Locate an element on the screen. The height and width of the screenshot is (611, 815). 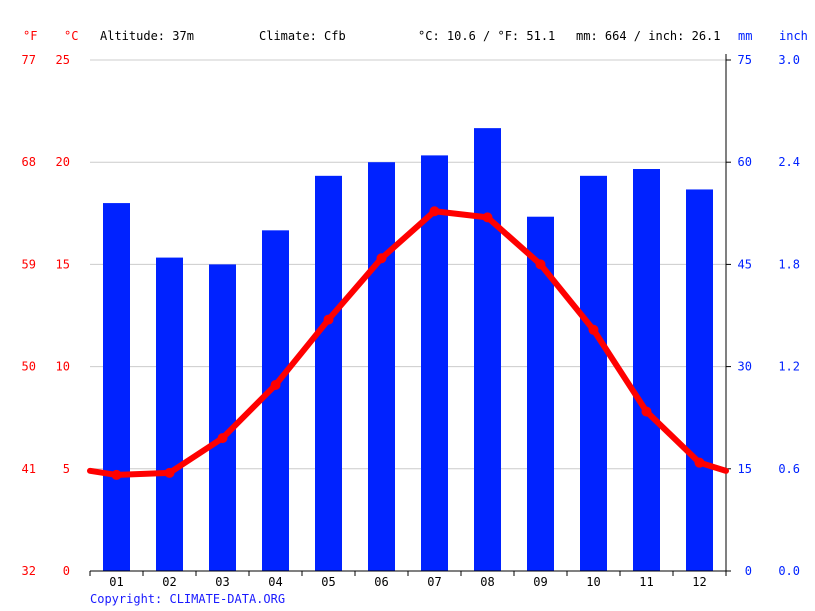
celsius-tick-label: 15 is located at coordinates (63, 264).